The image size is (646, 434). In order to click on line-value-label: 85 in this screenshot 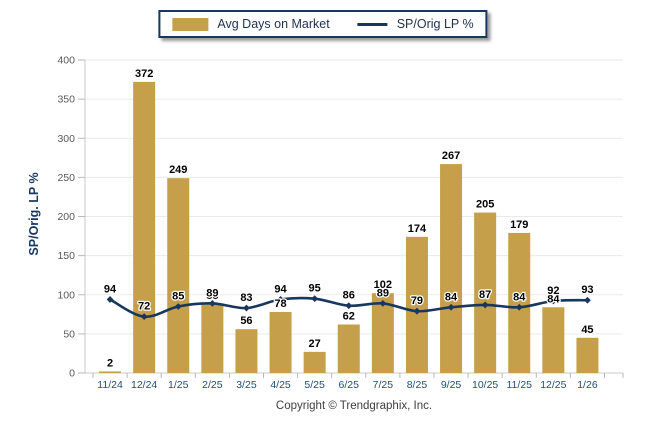, I will do `click(178, 296)`.